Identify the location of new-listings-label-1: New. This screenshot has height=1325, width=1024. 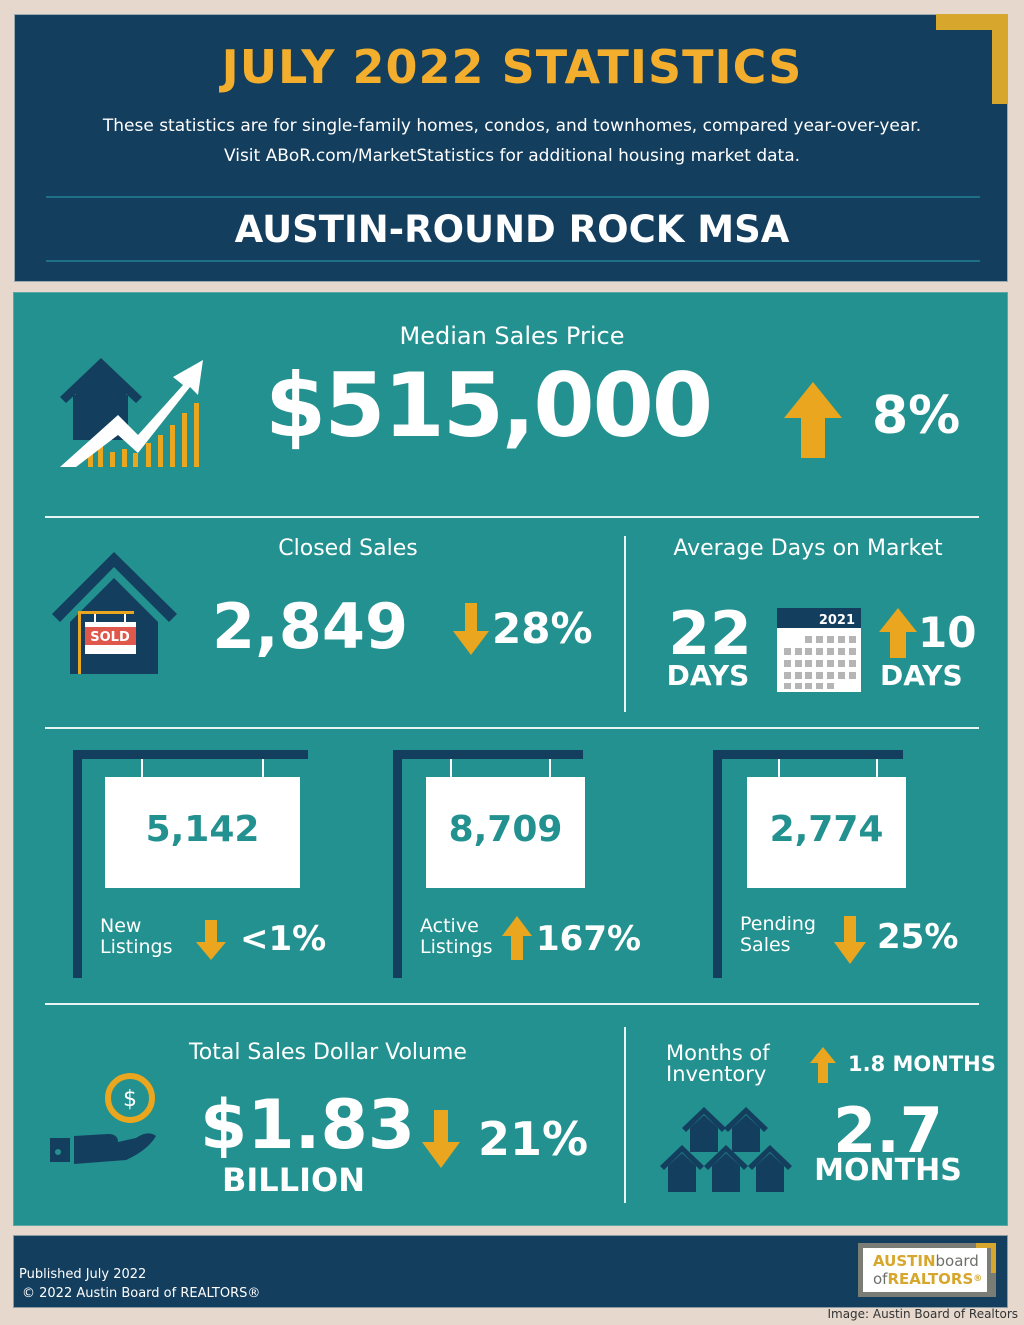
(121, 926).